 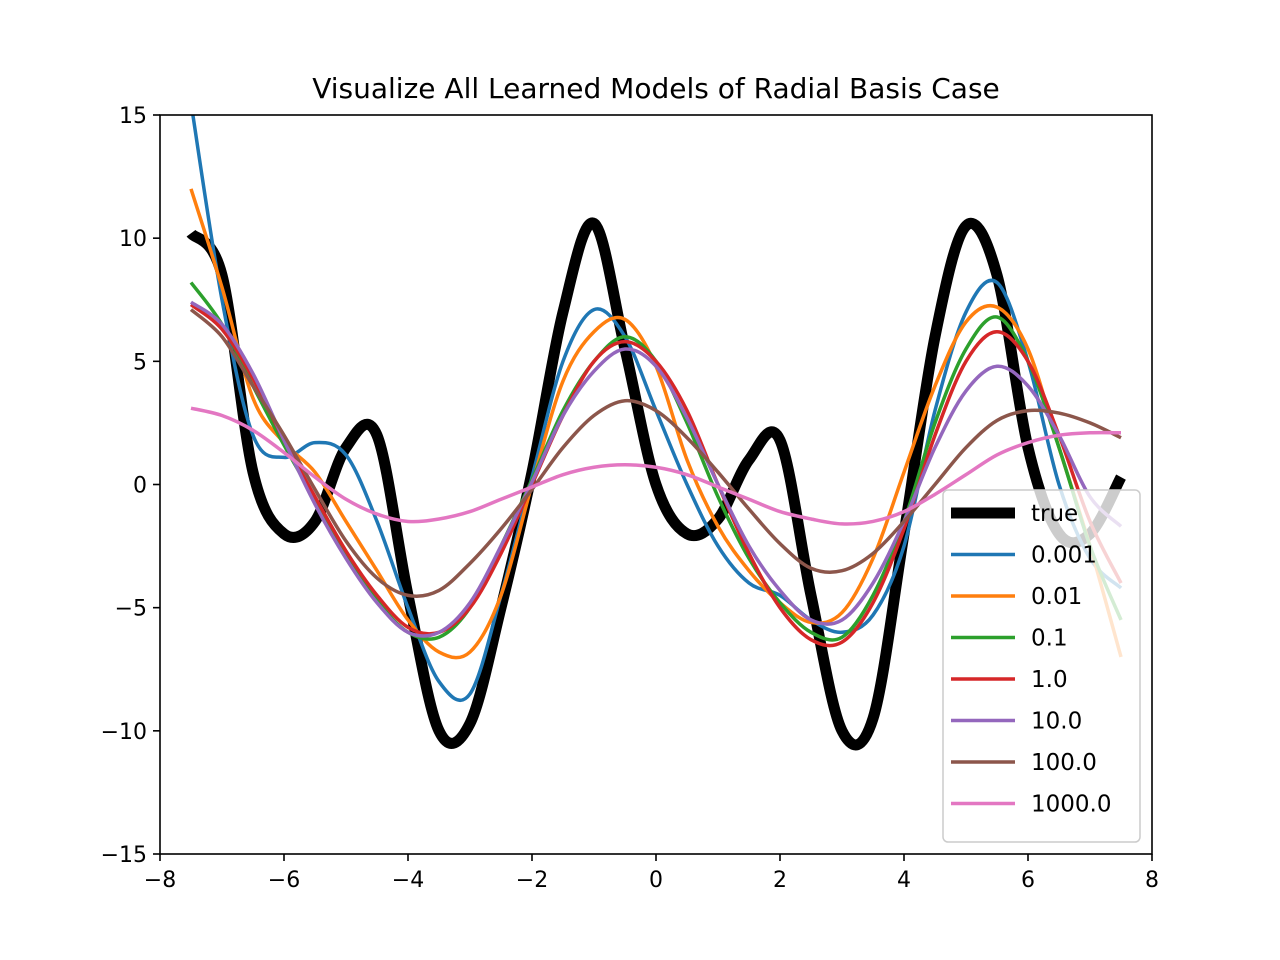 I want to click on x-tick-label: 0, so click(x=656, y=880).